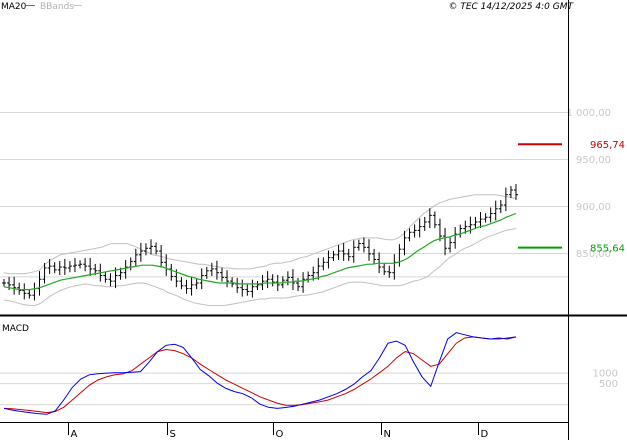  Describe the element at coordinates (15, 329) in the screenshot. I see `macd-title: MACD` at that location.